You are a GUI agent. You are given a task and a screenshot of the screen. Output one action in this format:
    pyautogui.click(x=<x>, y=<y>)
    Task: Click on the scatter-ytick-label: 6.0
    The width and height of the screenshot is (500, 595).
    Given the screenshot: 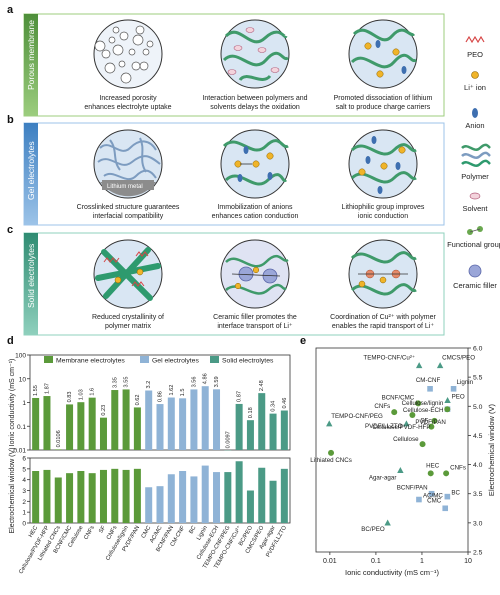 What is the action you would take?
    pyautogui.click(x=478, y=349)
    